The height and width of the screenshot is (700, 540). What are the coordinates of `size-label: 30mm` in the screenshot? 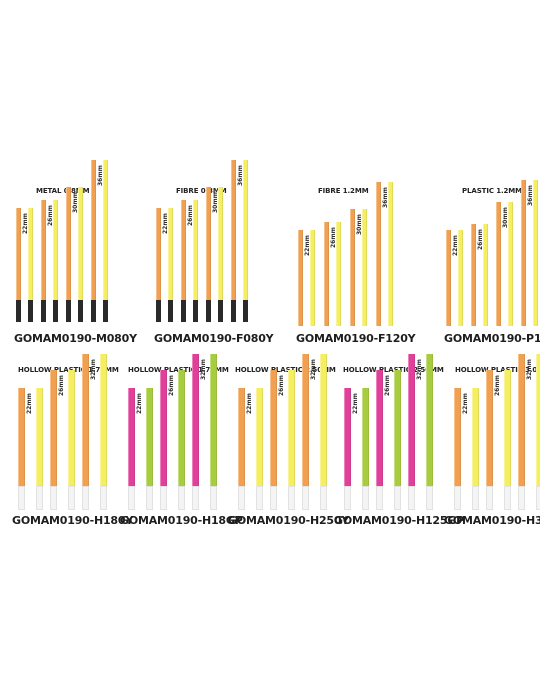 It's located at (505, 217).